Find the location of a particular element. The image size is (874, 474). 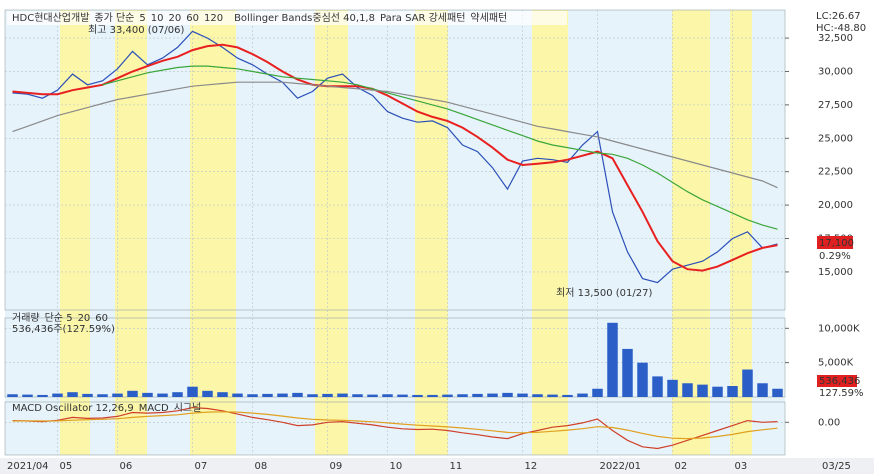

y-tick-label: 30,000 is located at coordinates (835, 71).